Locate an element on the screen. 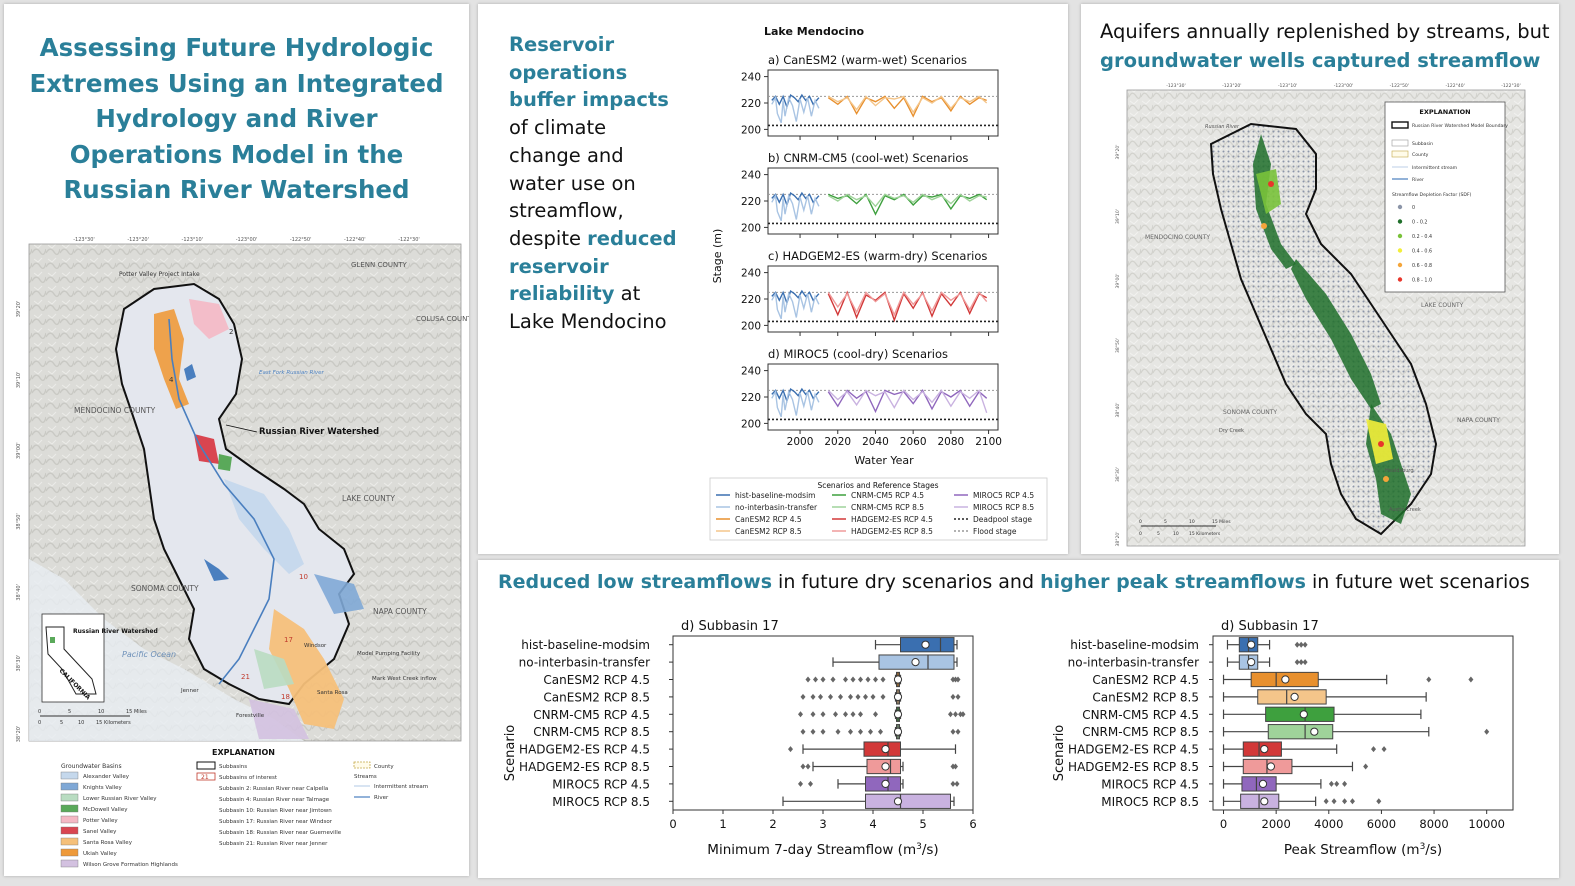 The image size is (1575, 886). streamflow-heading-part-3: higher peak streamflows is located at coordinates (1173, 582).